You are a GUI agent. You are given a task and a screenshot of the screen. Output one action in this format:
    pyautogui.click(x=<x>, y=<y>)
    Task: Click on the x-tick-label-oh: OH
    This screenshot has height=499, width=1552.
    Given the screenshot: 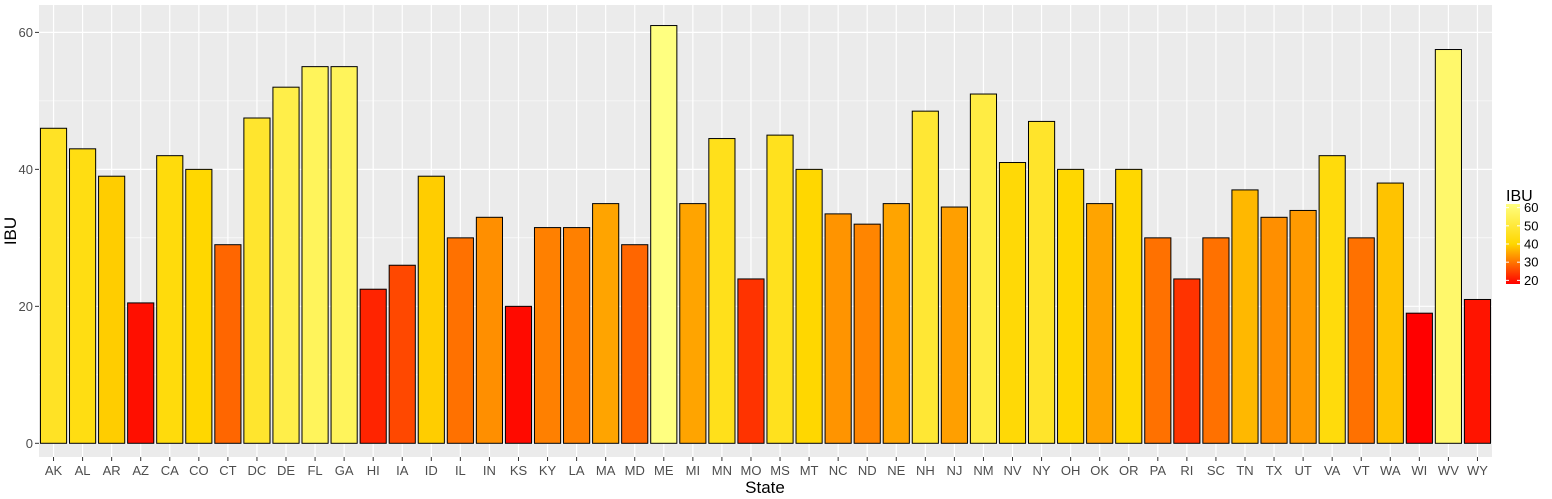 What is the action you would take?
    pyautogui.click(x=1071, y=470)
    